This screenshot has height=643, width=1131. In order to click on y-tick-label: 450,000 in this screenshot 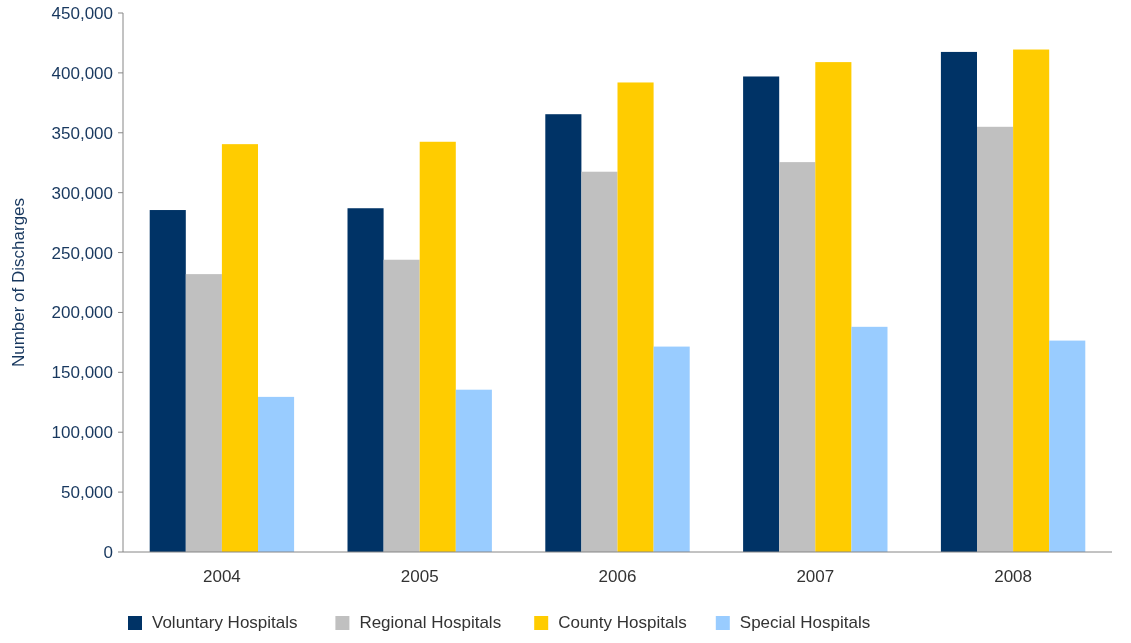, I will do `click(82, 13)`.